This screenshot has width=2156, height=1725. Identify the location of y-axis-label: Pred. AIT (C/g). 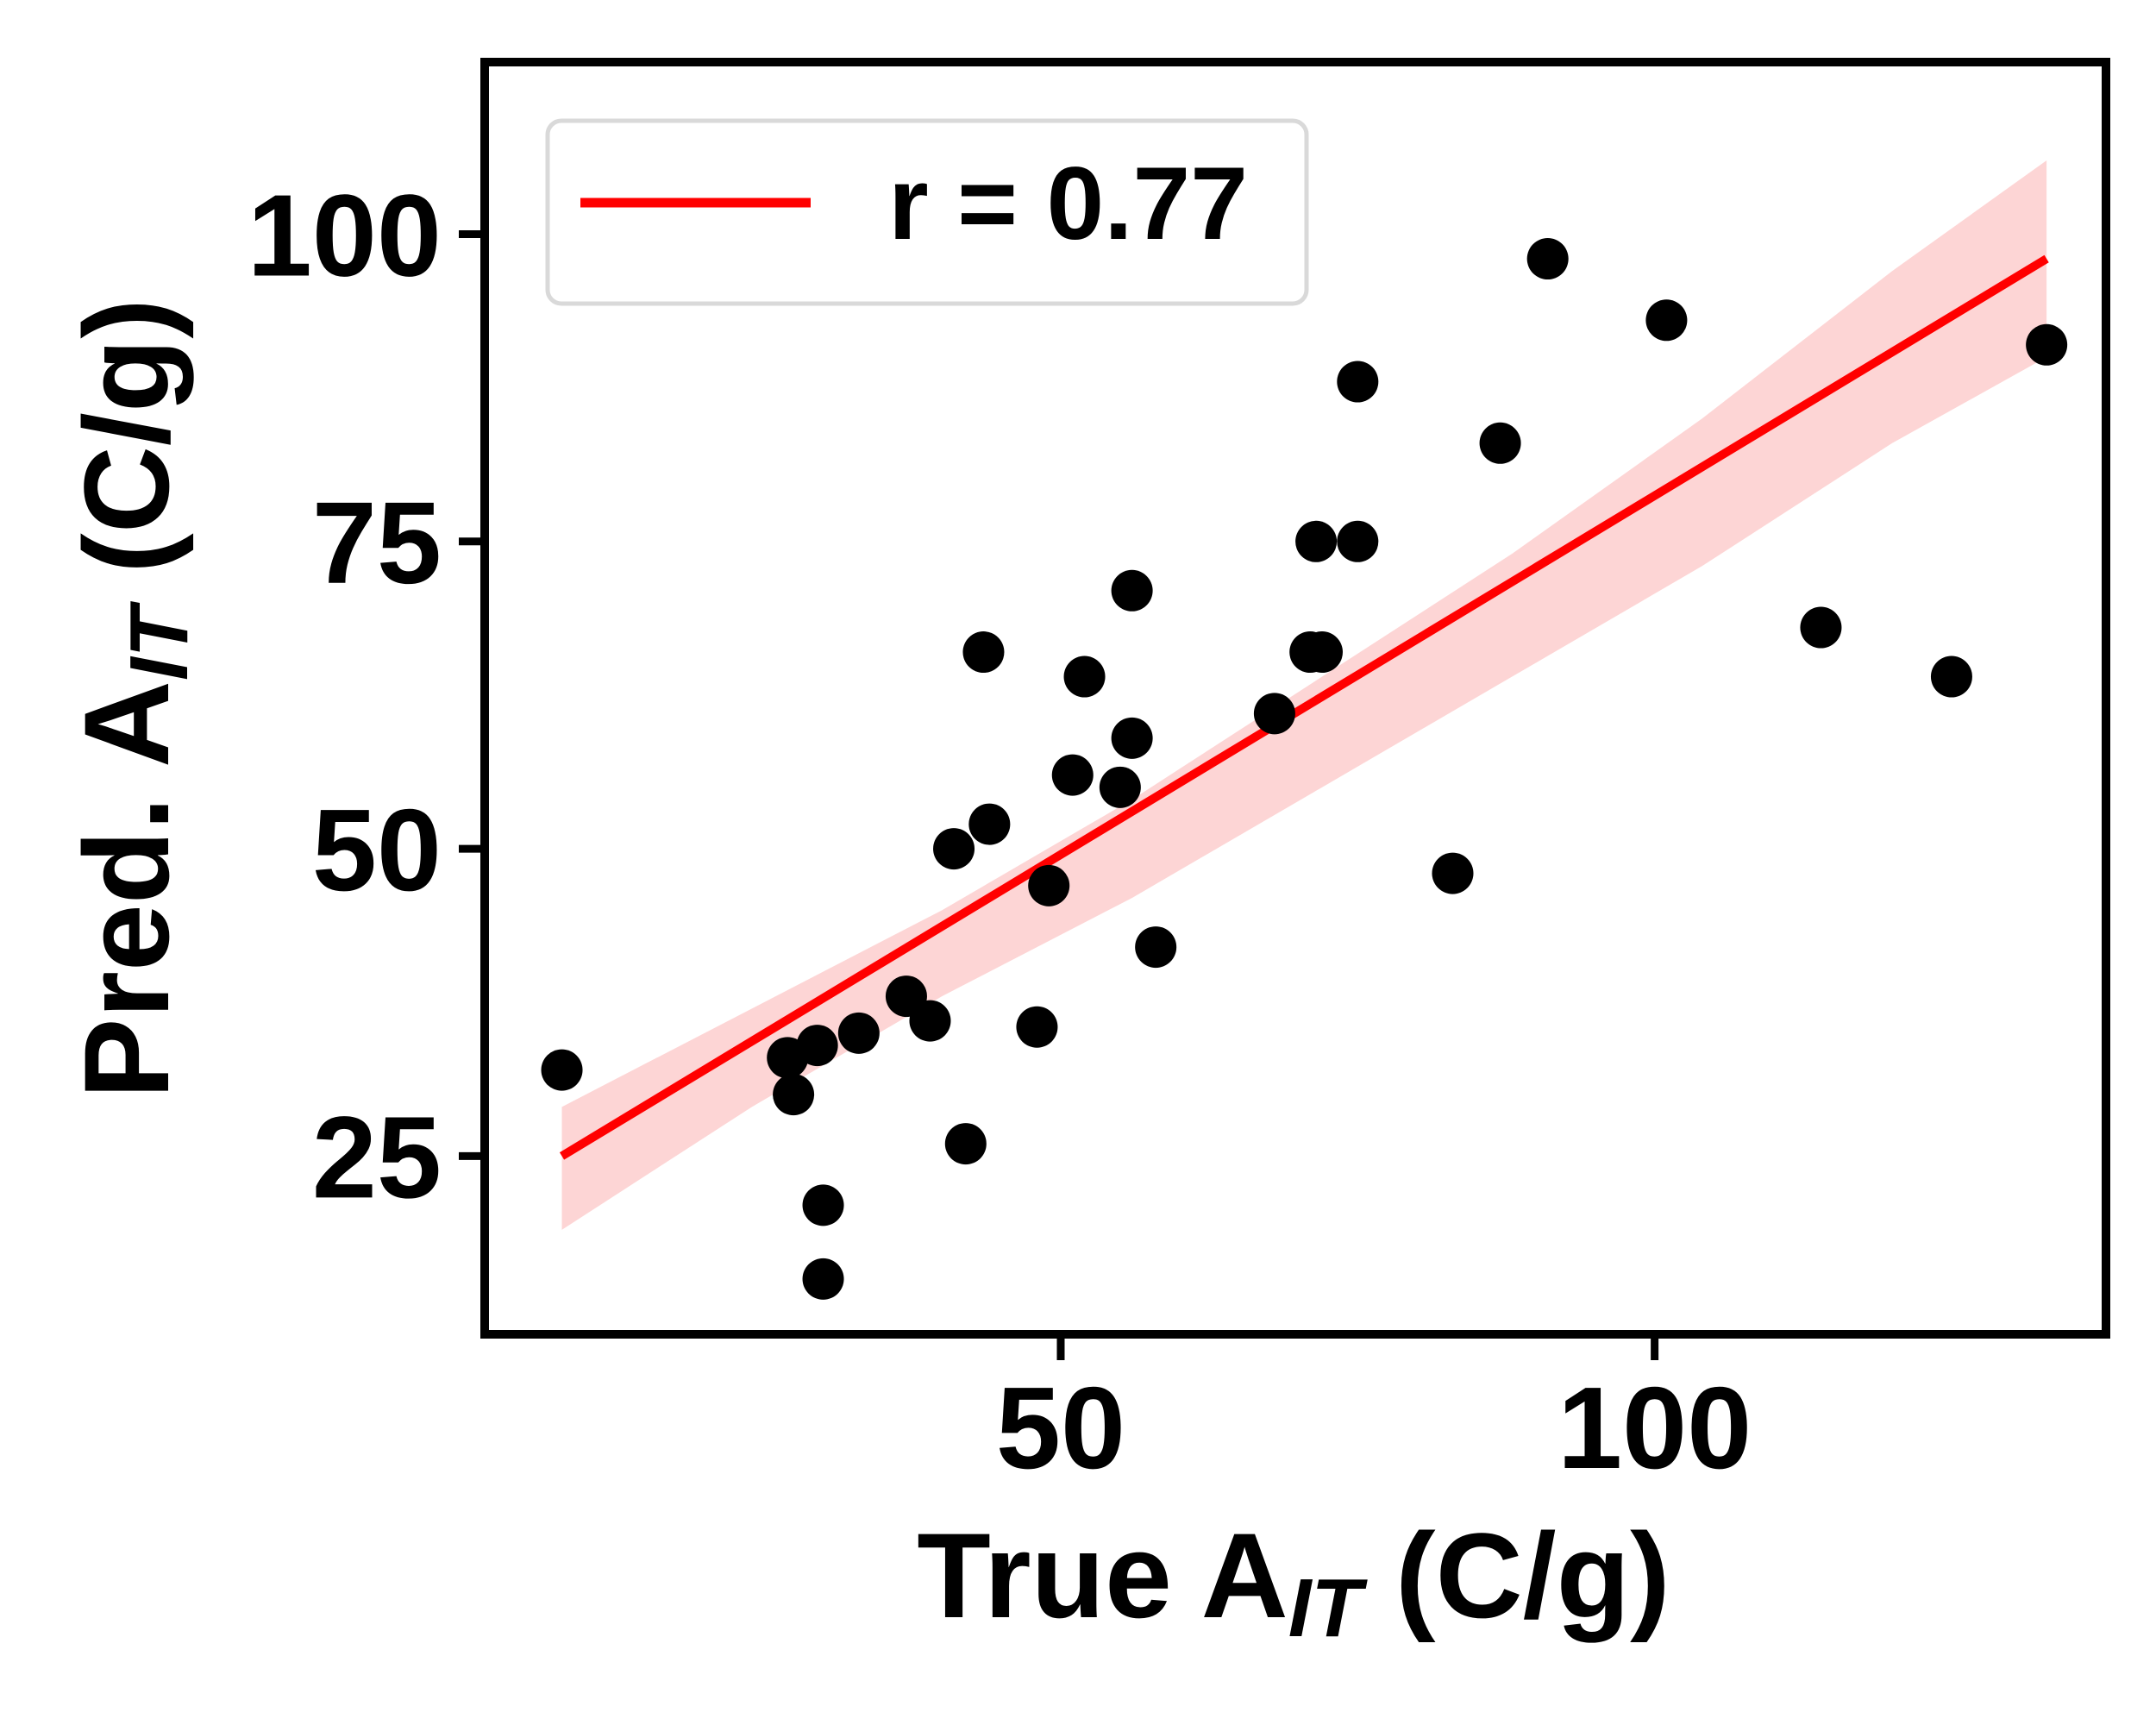
(132, 698).